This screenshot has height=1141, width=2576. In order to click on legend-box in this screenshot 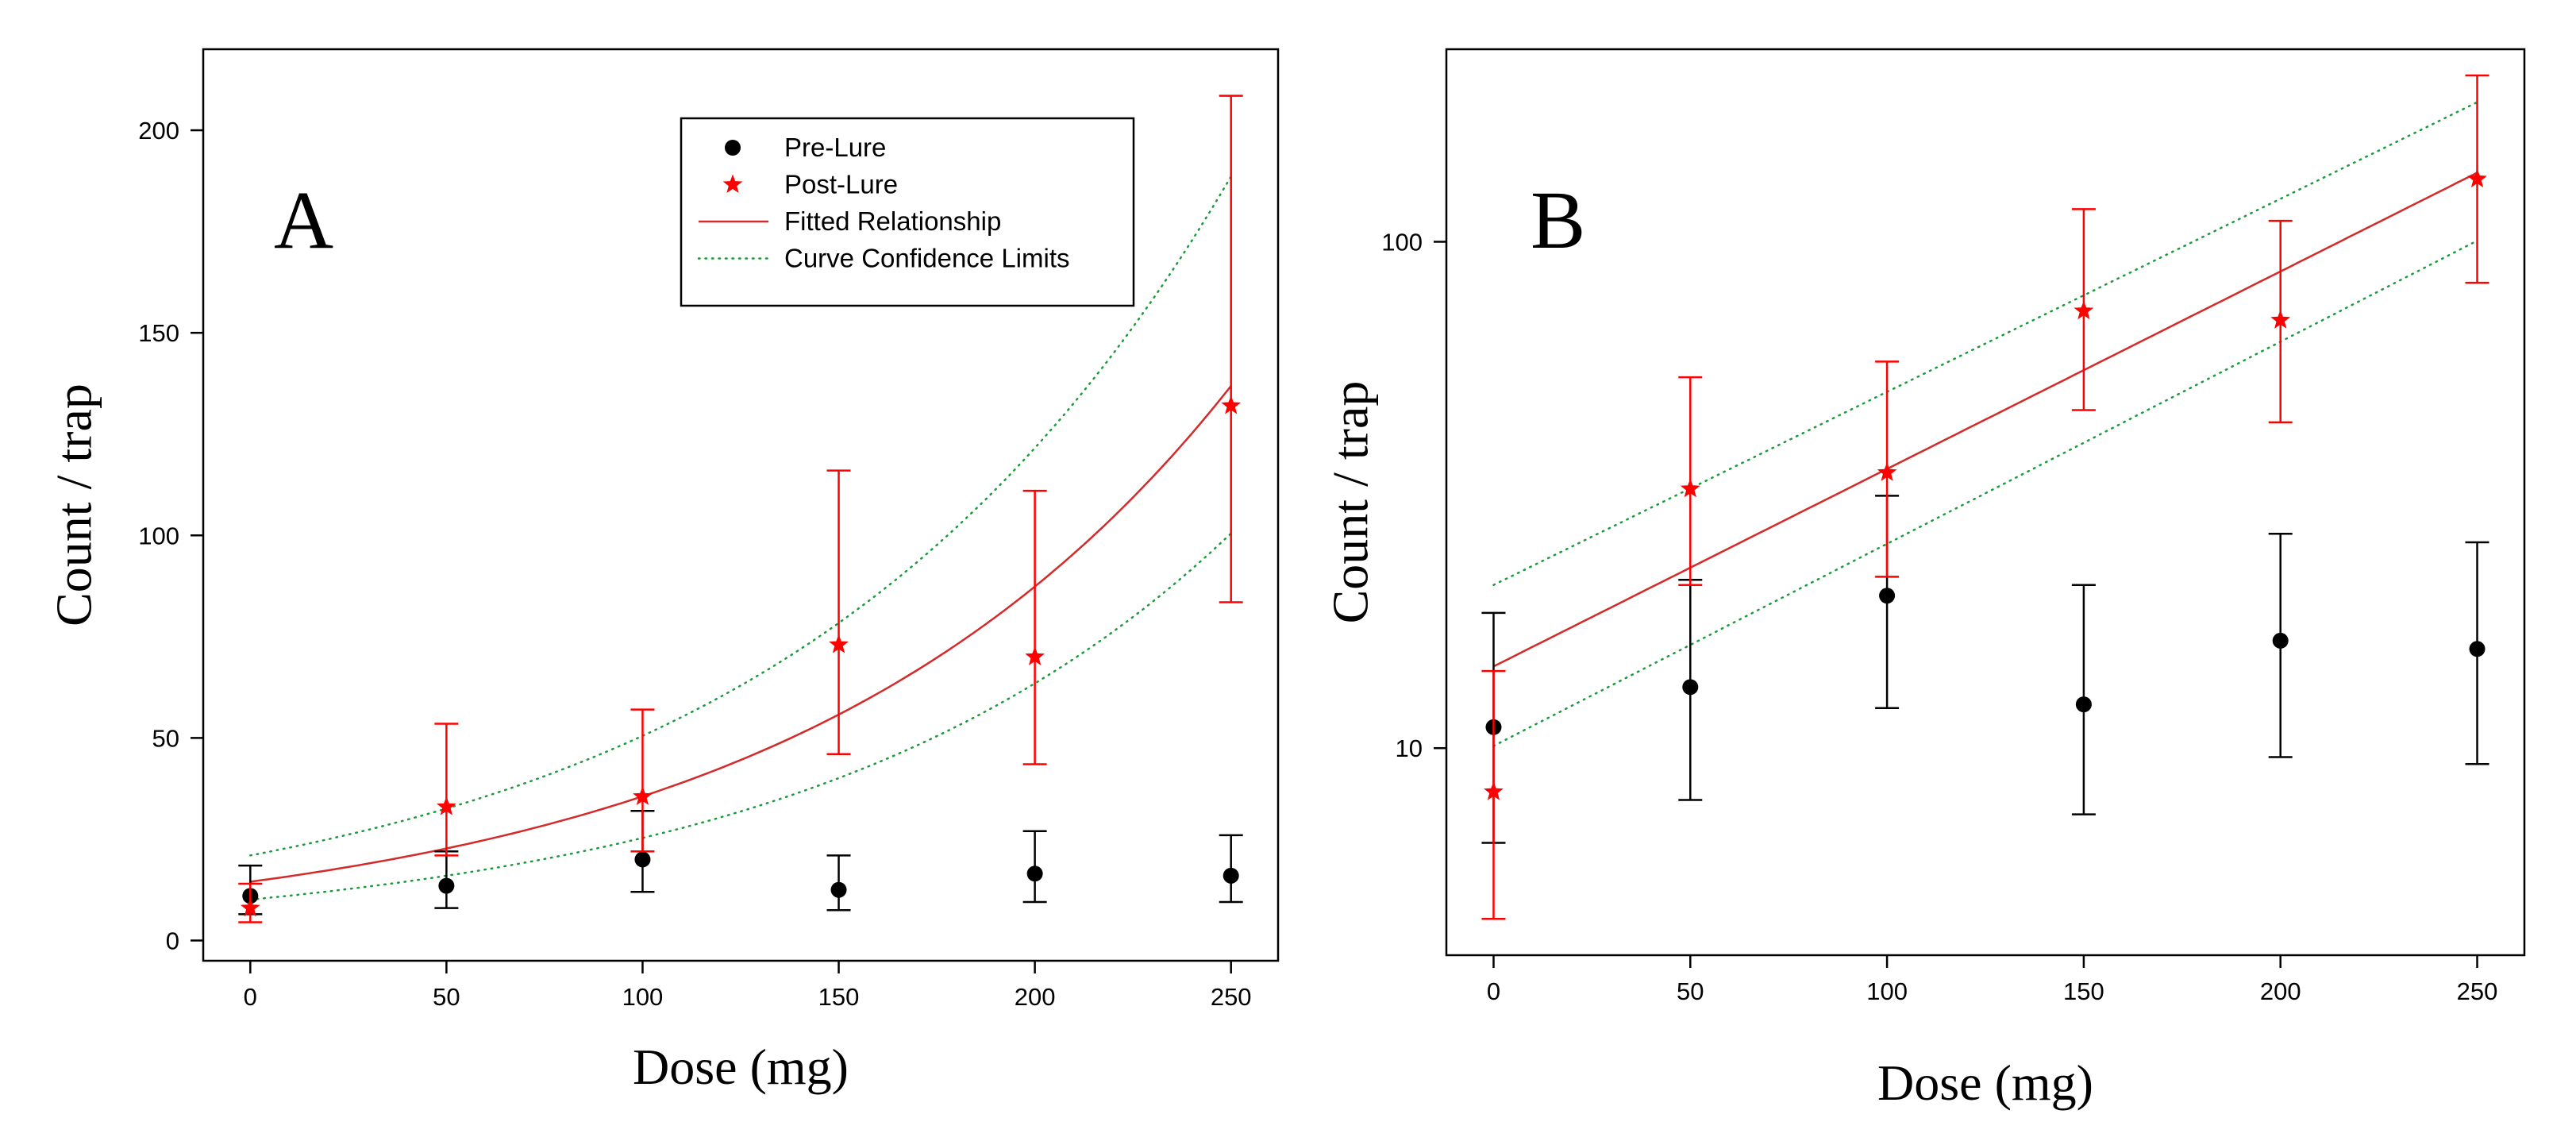, I will do `click(907, 212)`.